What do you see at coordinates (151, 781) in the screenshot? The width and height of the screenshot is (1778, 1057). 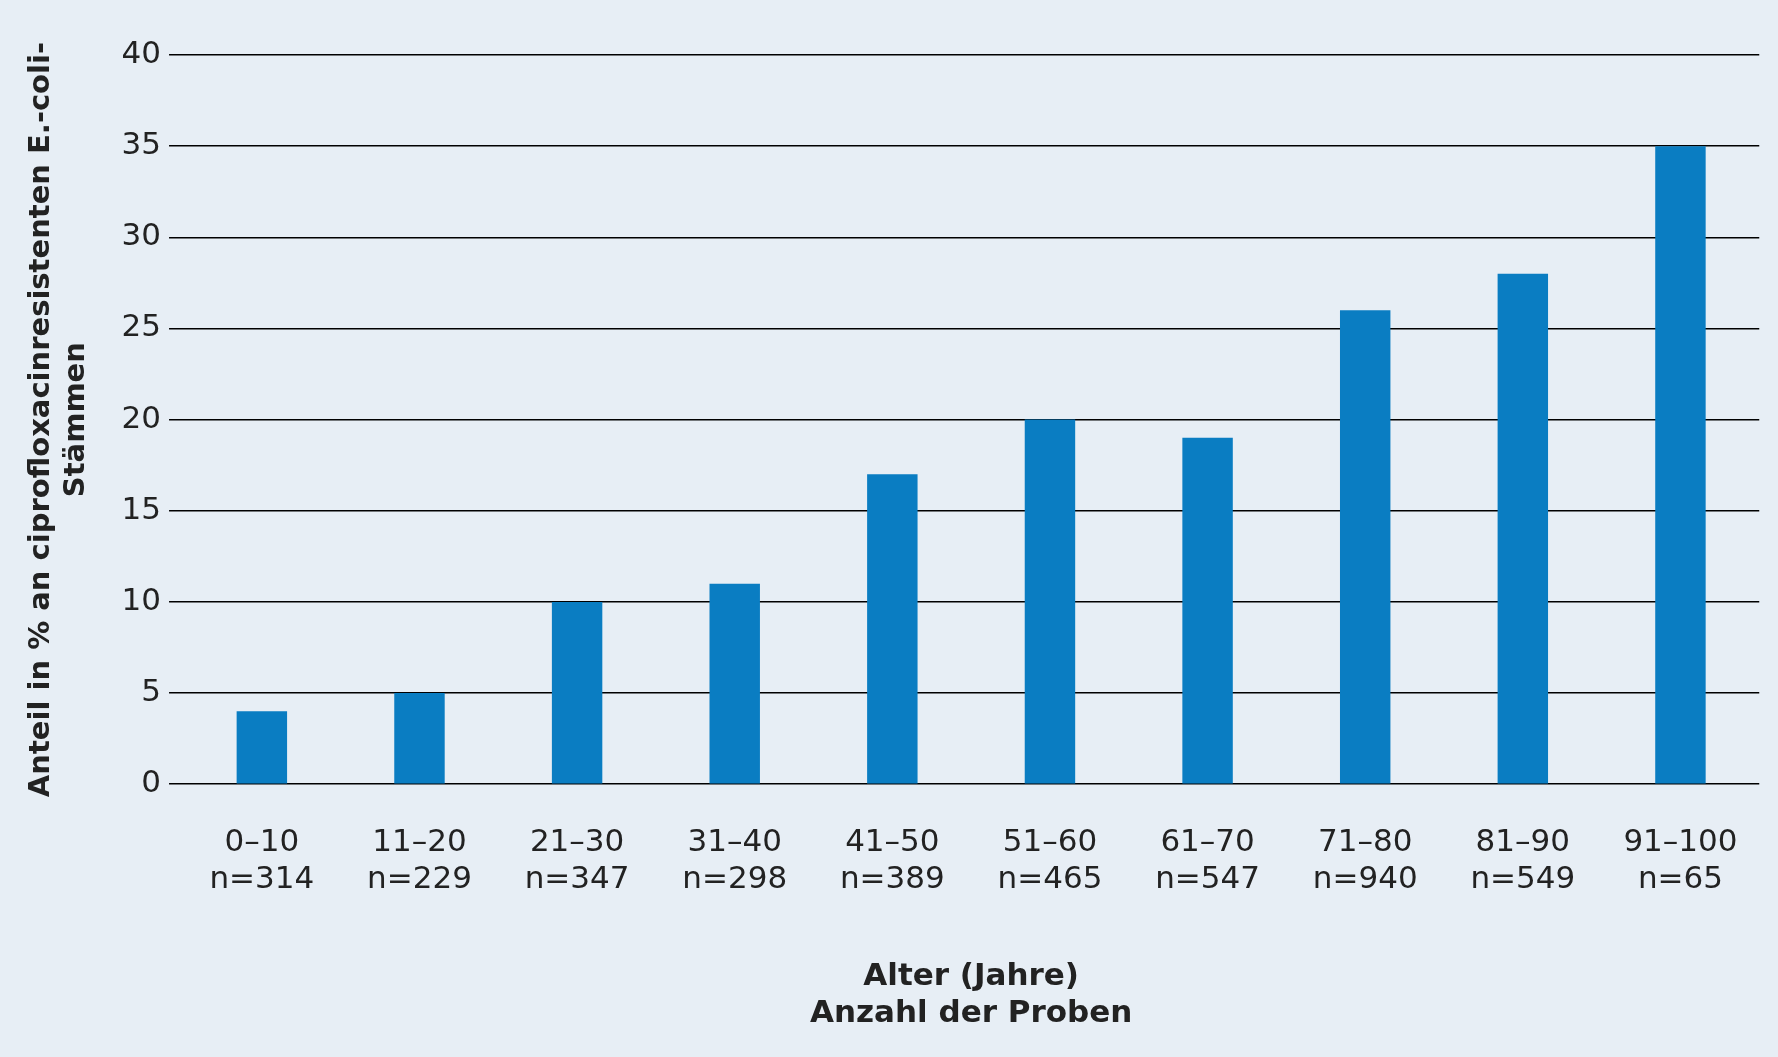 I see `y-tick-label: 0` at bounding box center [151, 781].